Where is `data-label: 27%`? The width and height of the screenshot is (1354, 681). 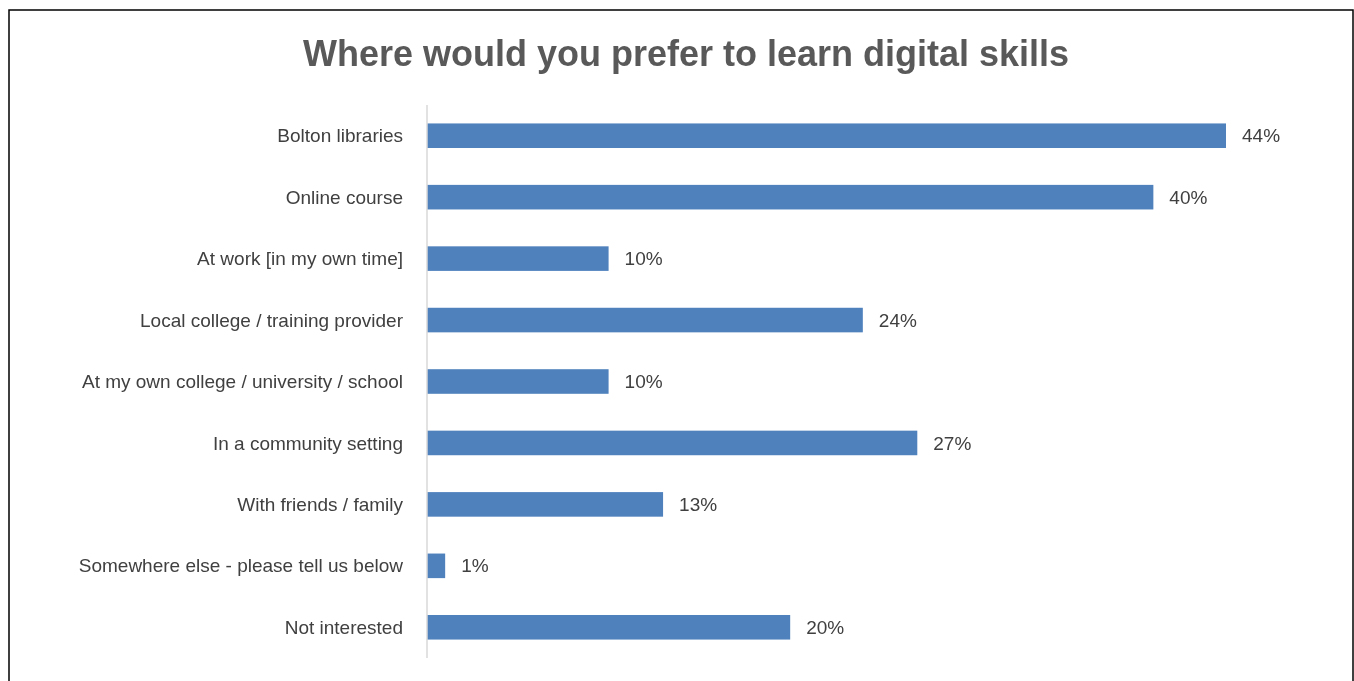
data-label: 27% is located at coordinates (952, 443).